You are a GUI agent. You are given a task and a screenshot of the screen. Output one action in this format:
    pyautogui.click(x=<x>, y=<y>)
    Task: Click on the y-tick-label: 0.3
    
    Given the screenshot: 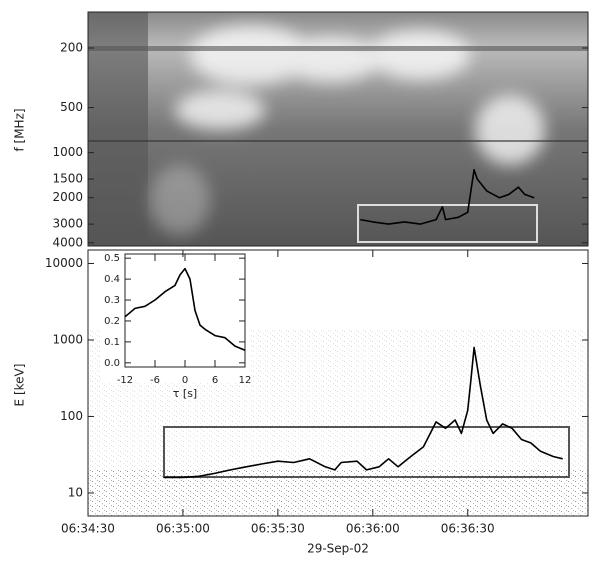 What is the action you would take?
    pyautogui.click(x=112, y=300)
    